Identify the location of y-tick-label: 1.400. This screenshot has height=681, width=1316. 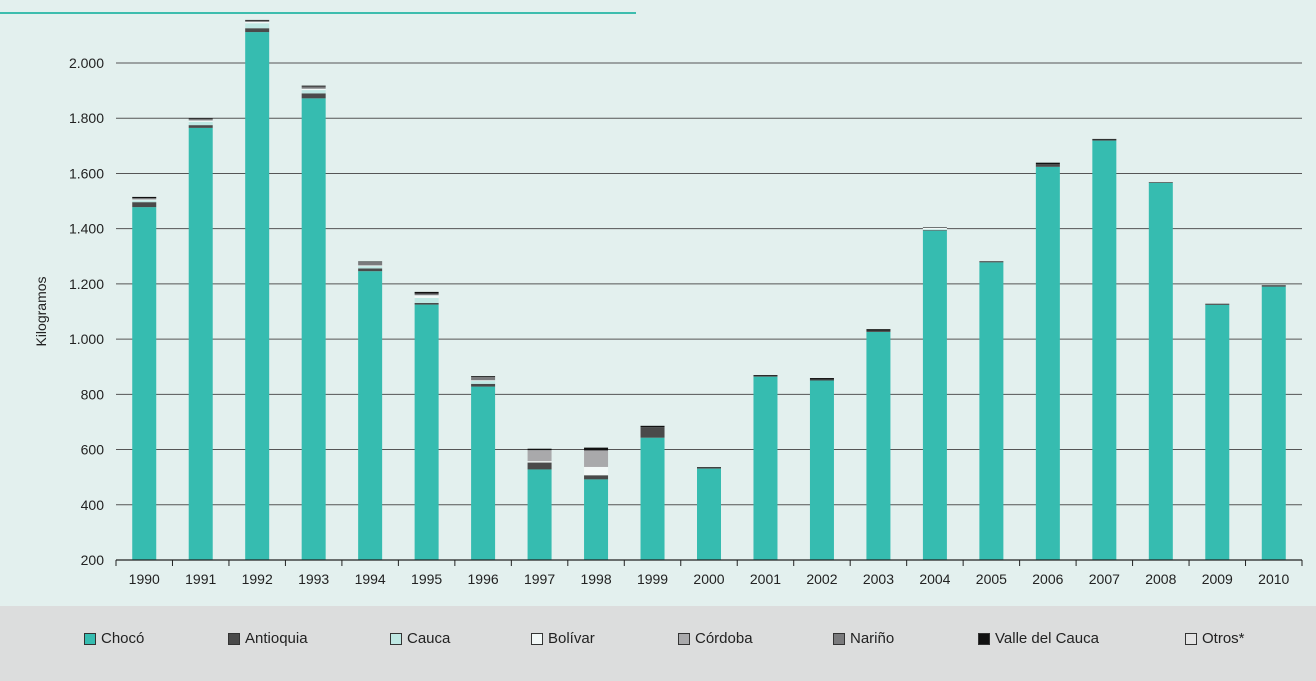
(86, 229).